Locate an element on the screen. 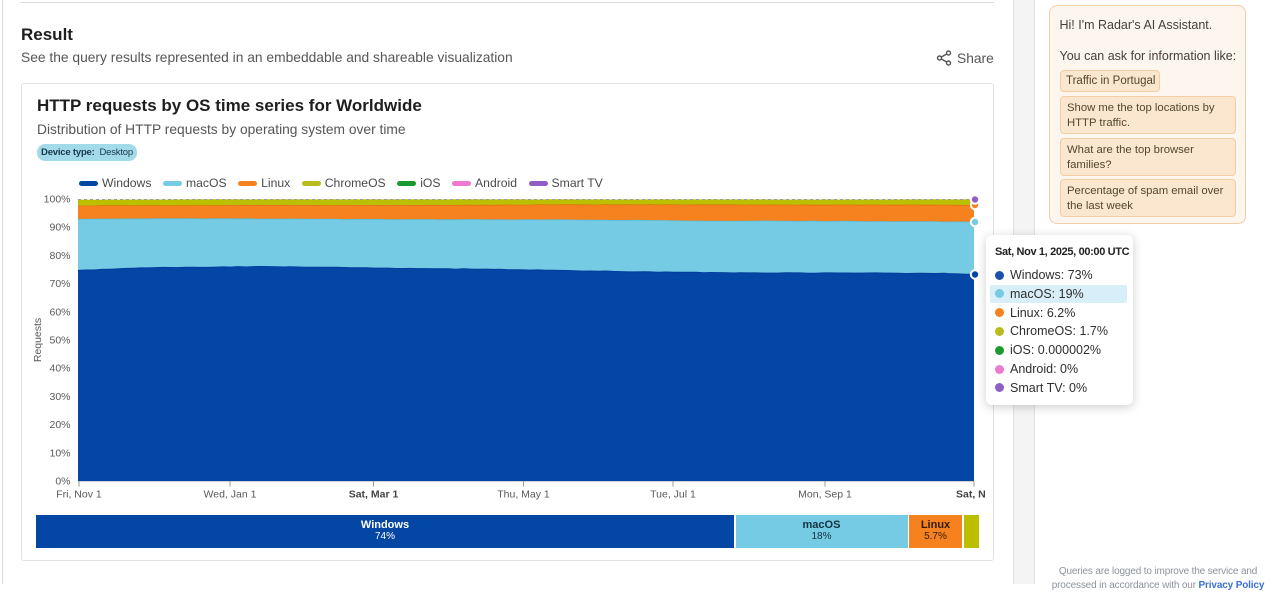 The width and height of the screenshot is (1280, 592). svg-text: 30% is located at coordinates (59, 397).